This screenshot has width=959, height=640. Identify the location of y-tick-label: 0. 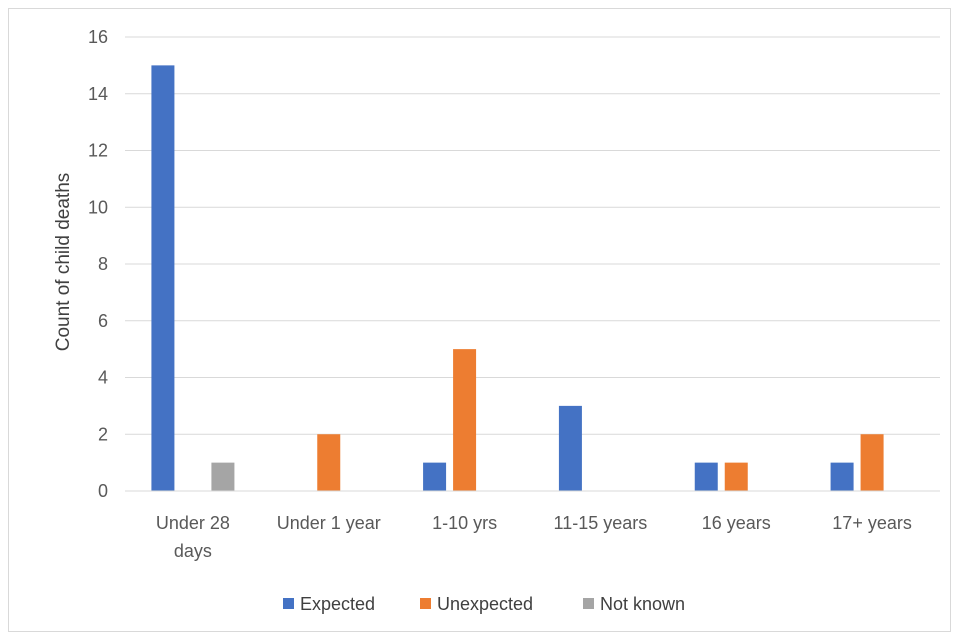
(103, 491).